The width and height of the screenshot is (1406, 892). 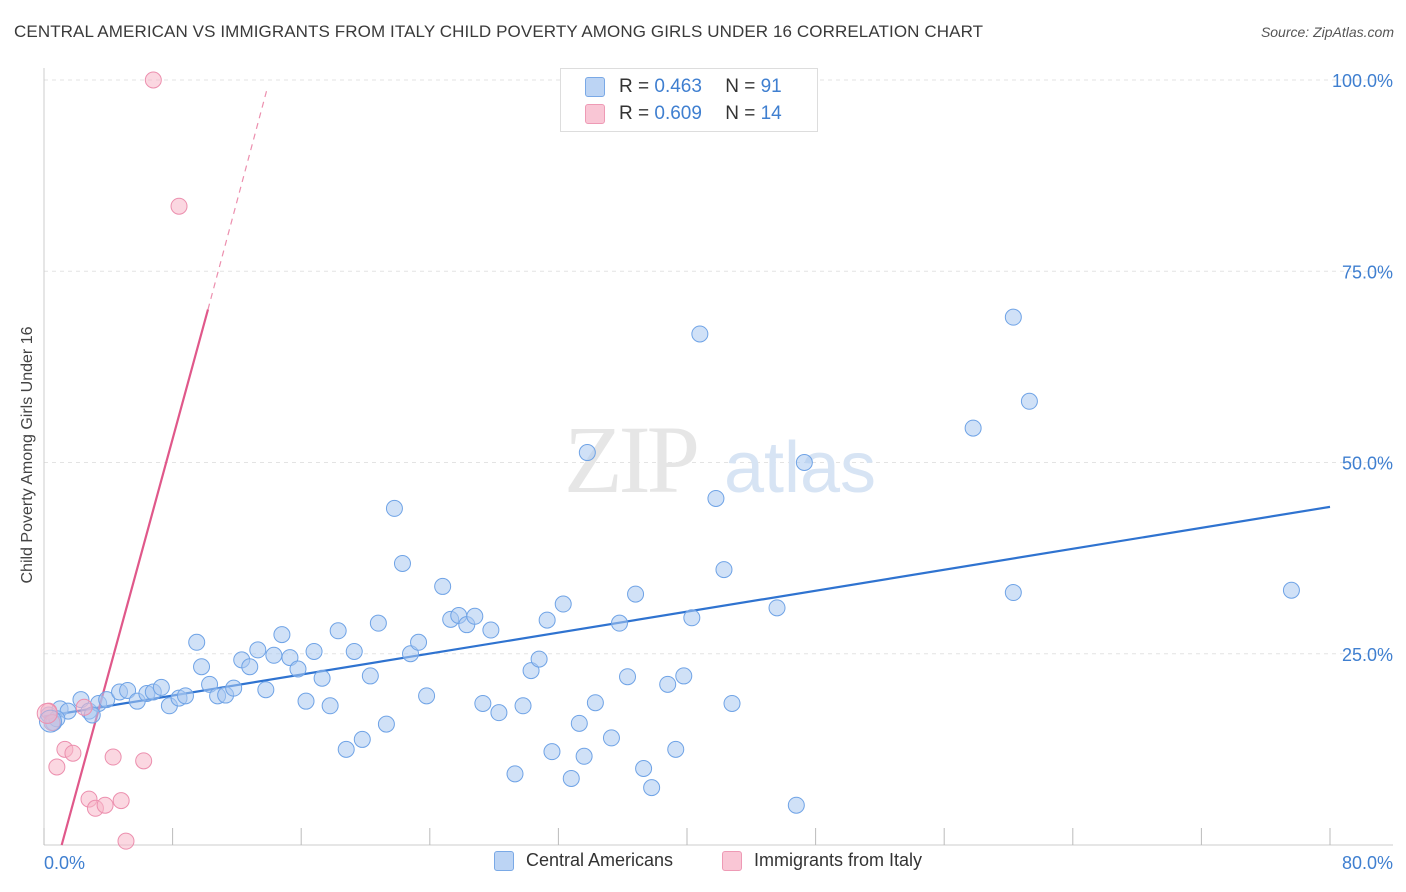 I want to click on legend-n-value: 91, so click(x=771, y=86).